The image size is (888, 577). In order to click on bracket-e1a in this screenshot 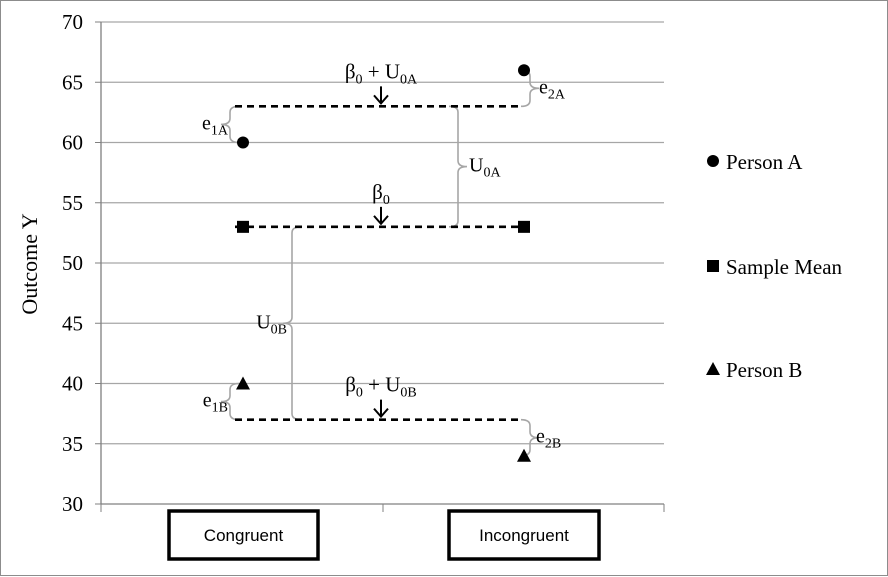, I will do `click(230, 124)`.